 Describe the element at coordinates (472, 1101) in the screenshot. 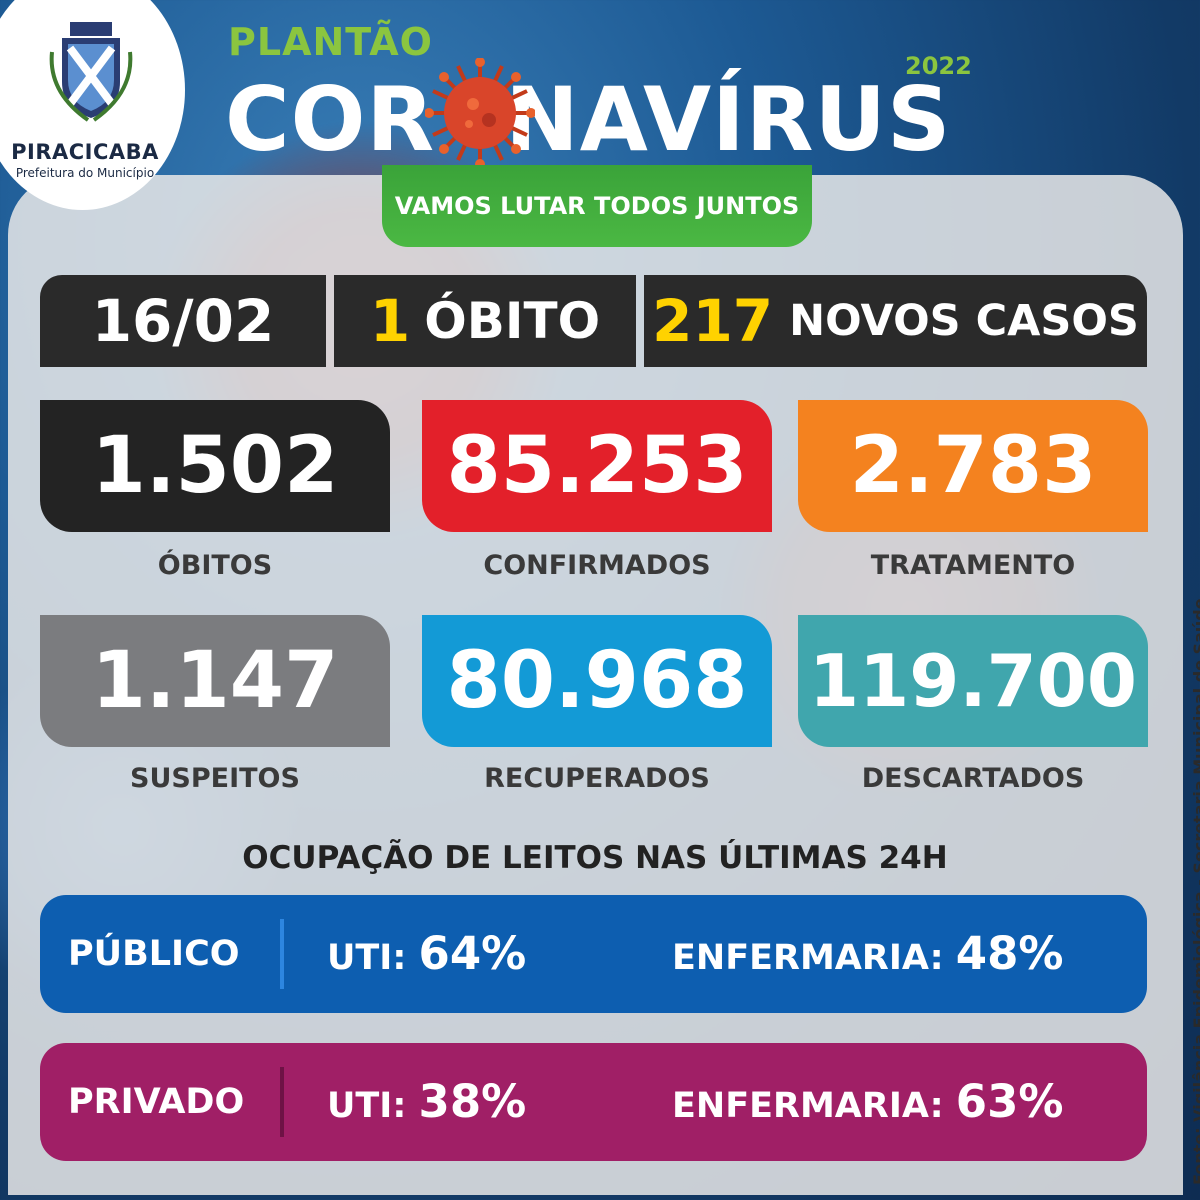

I see `uti-value: 38%` at that location.